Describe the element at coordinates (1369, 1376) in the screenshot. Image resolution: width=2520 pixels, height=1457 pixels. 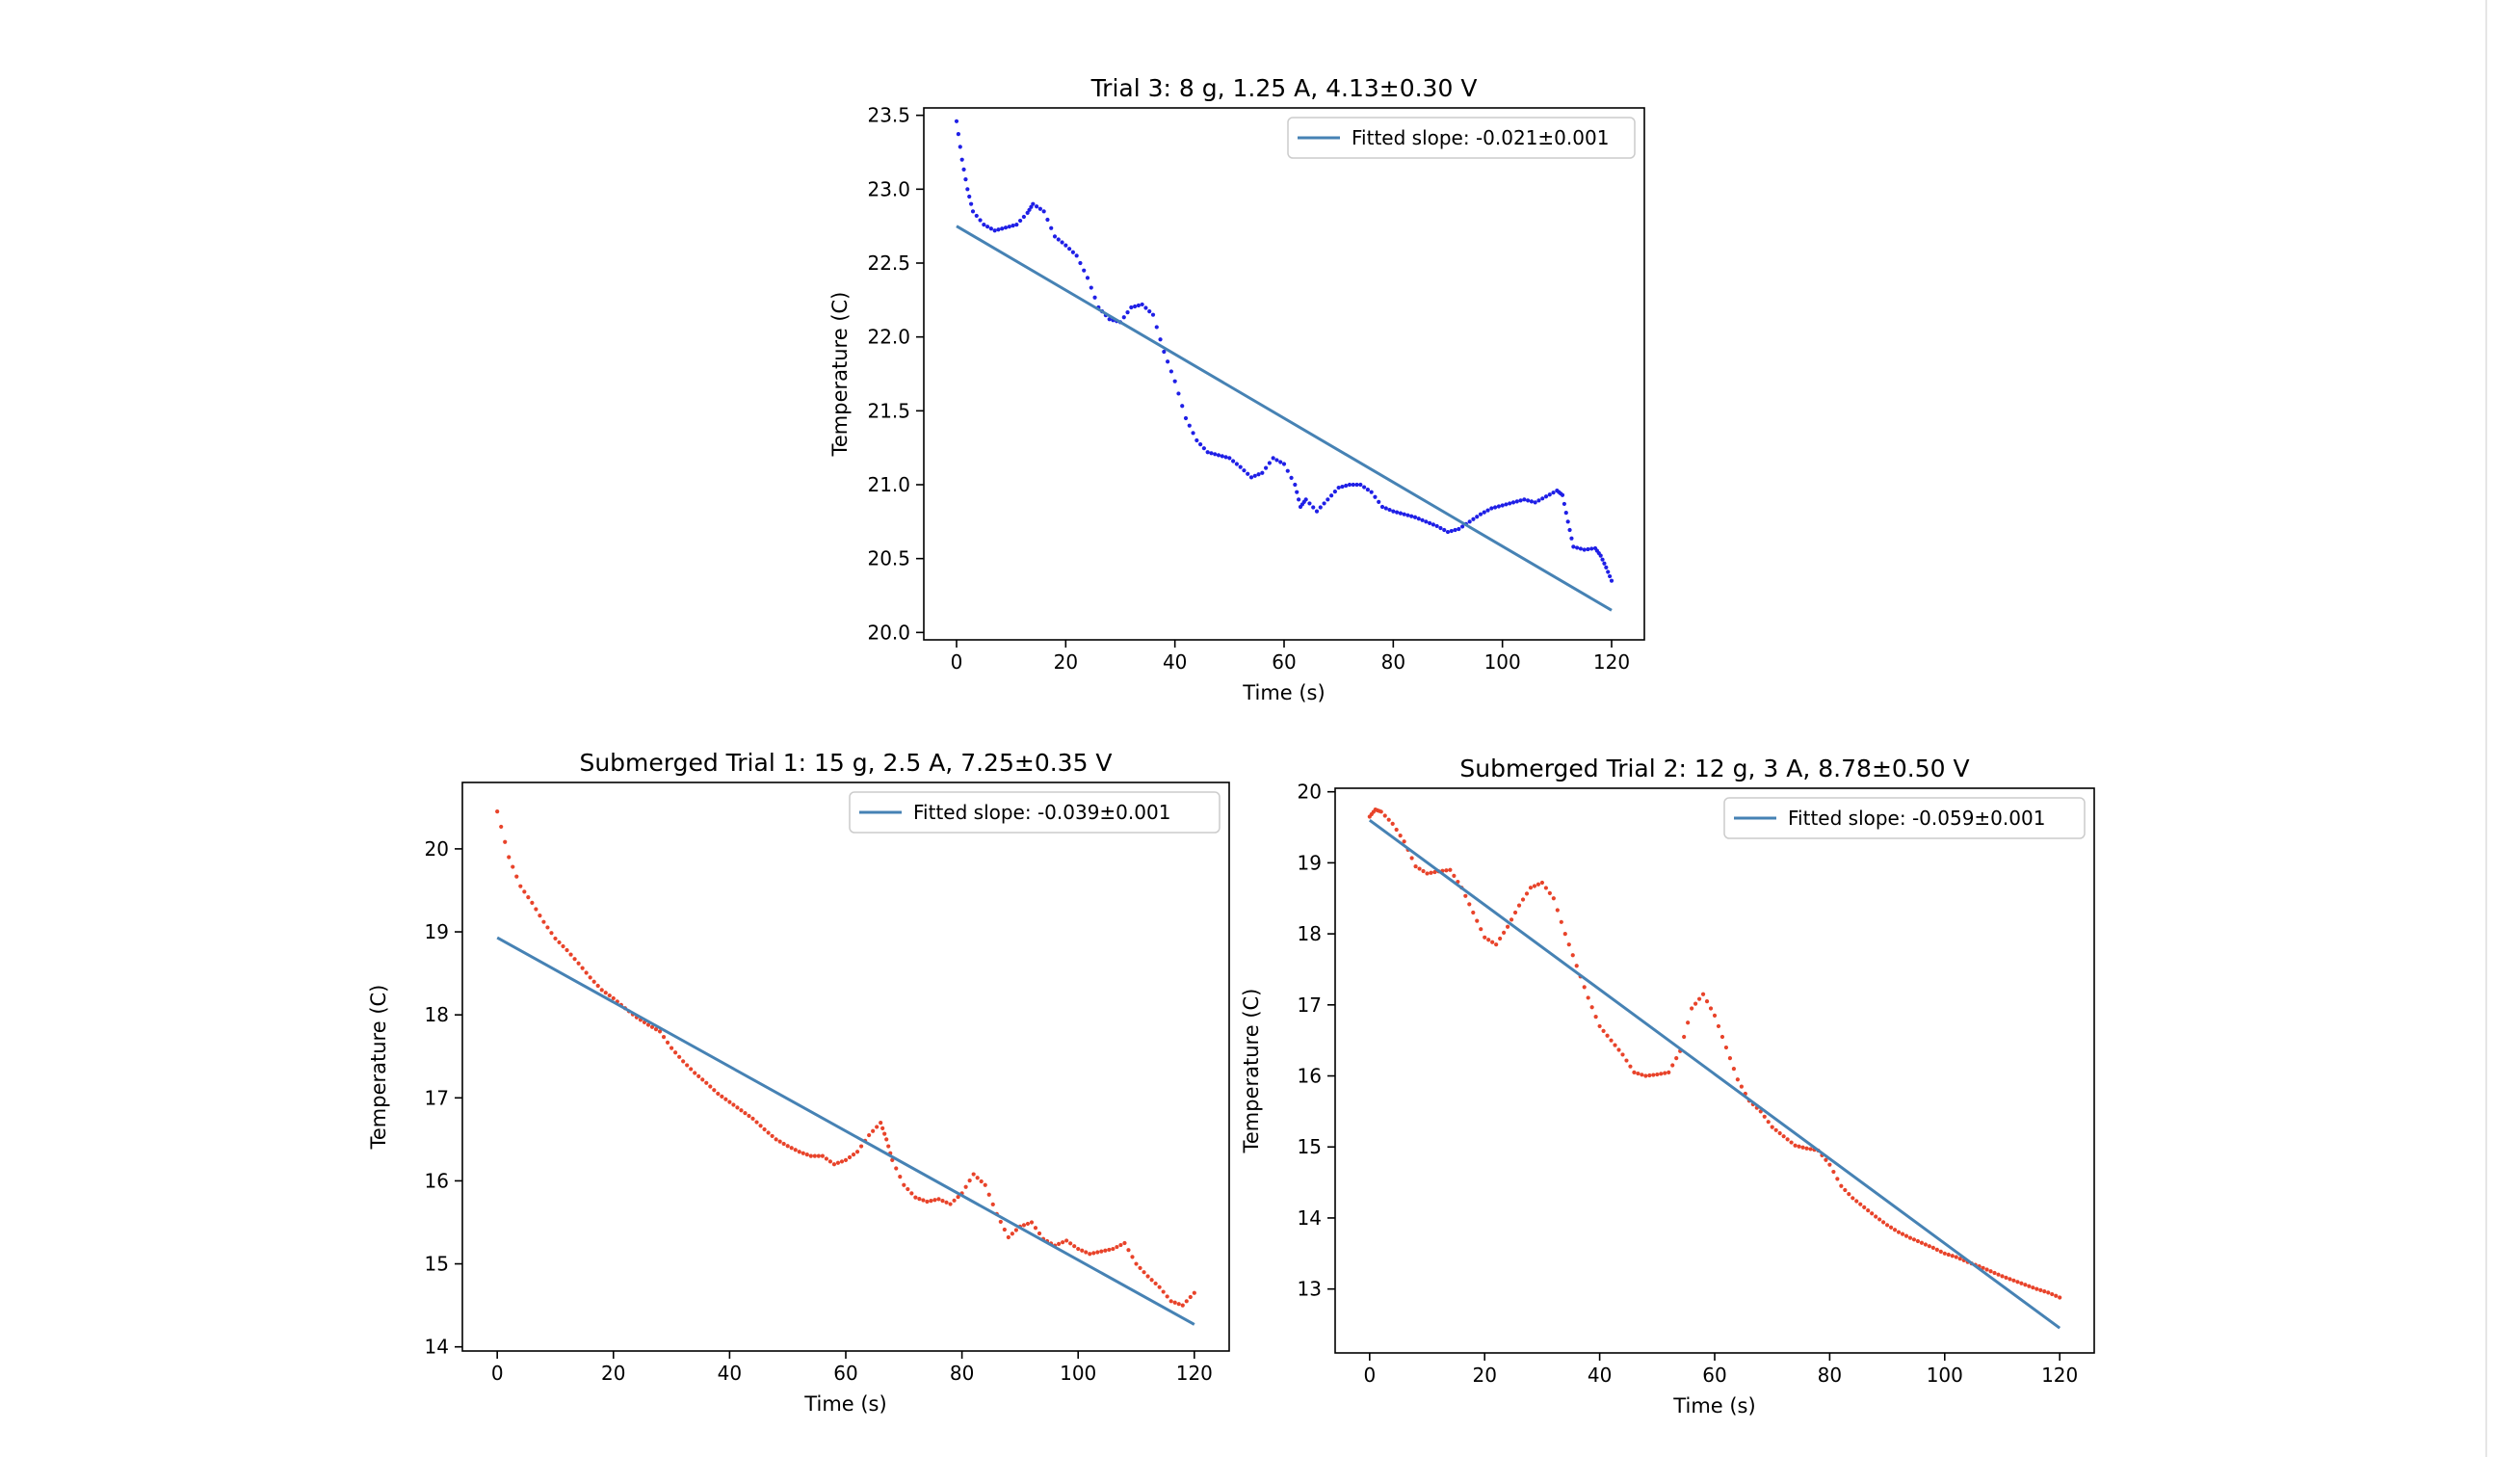
I see `x-tick-label: 0` at that location.